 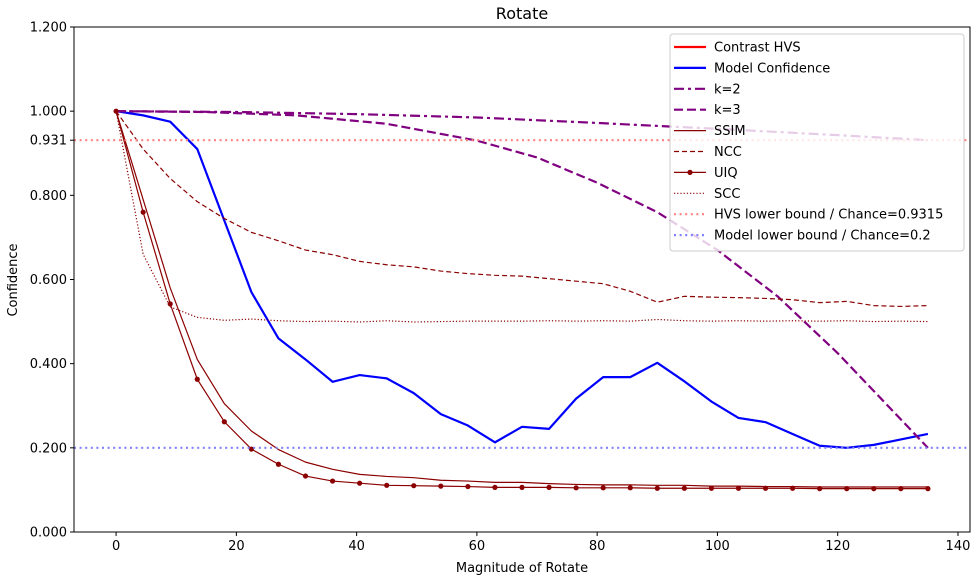 I want to click on legend-label-hvs-lower-bound-chance-0-9315: HVS lower bound / Chance=0.9315, so click(x=828, y=215).